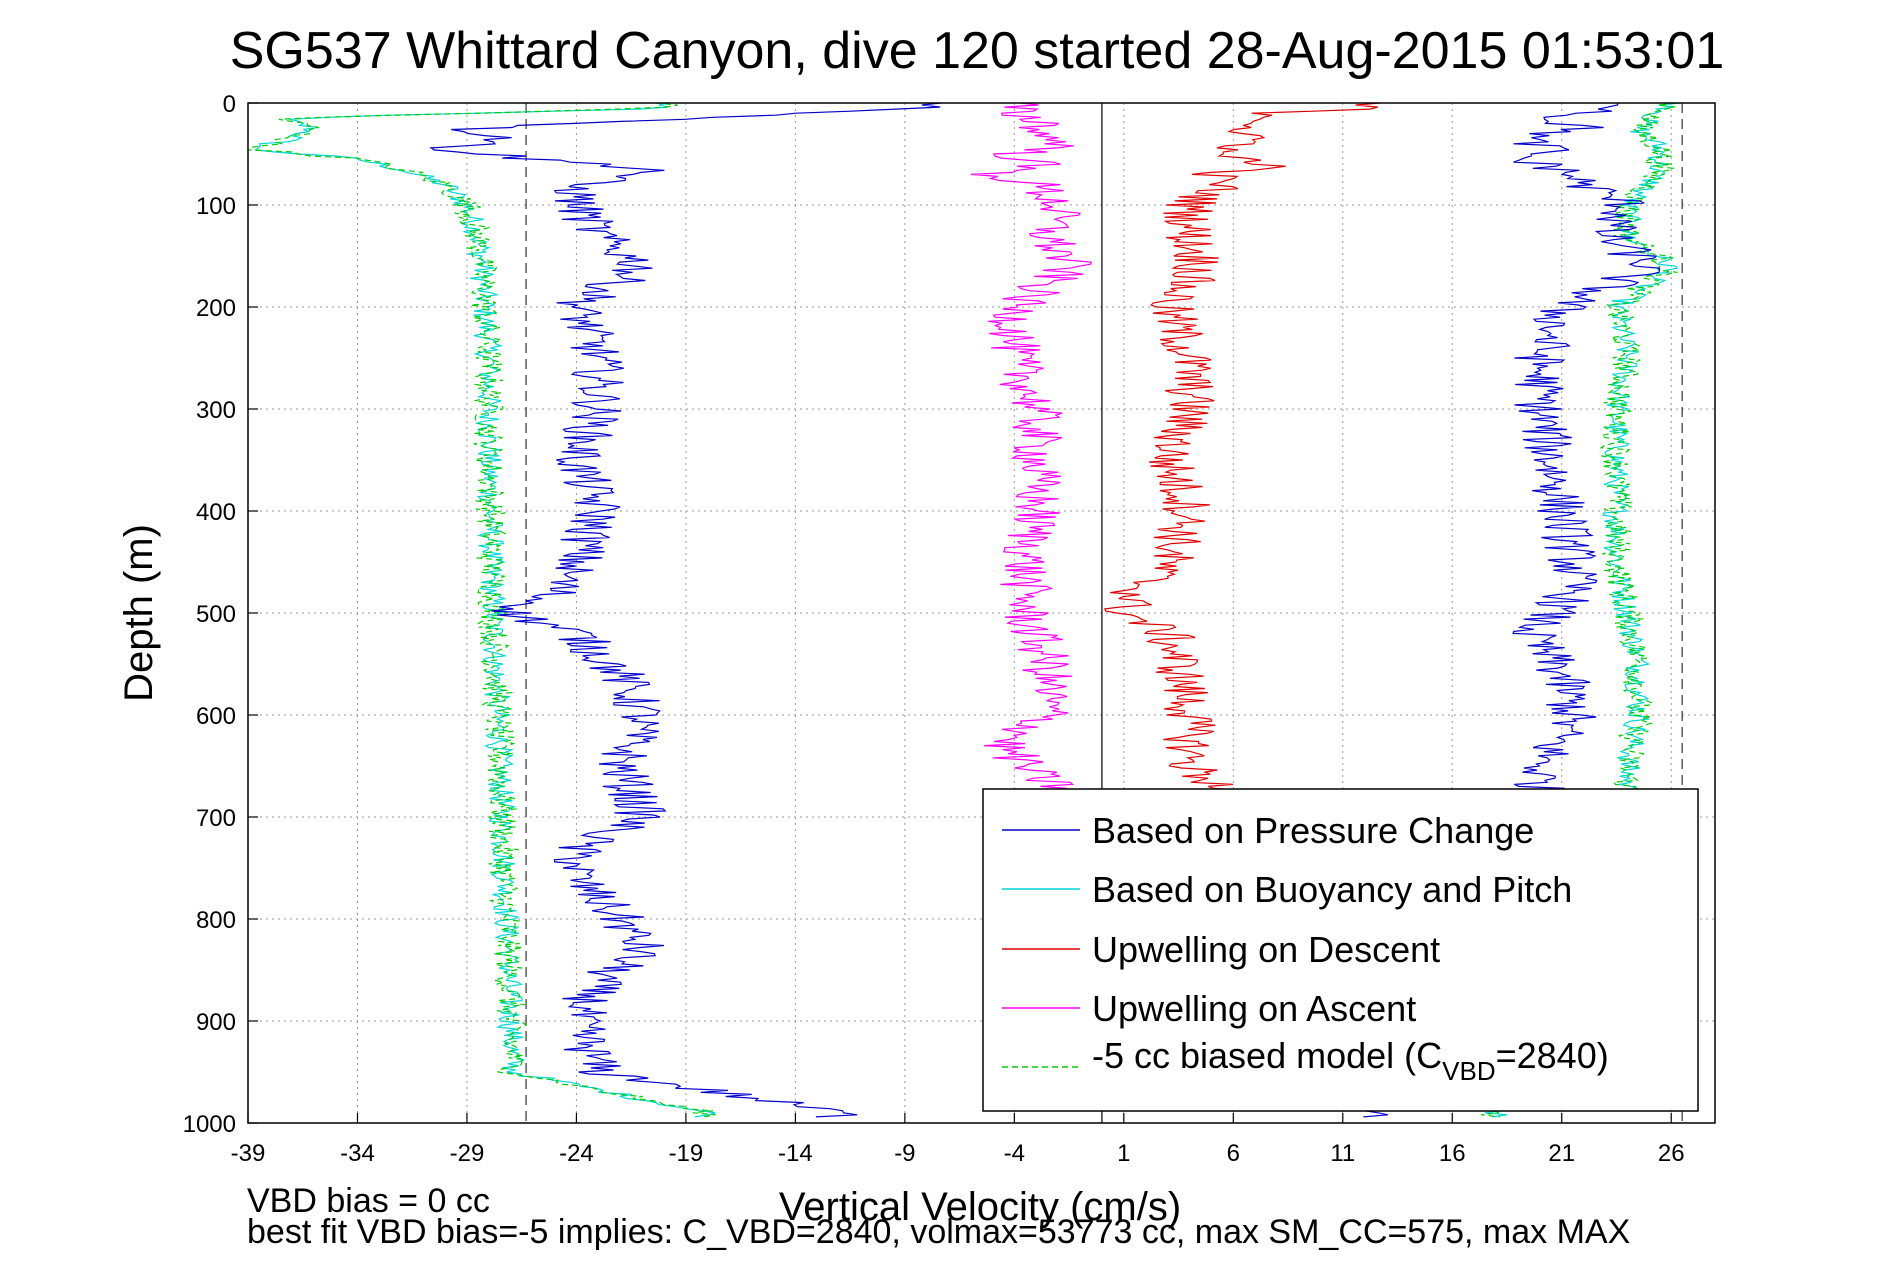 The width and height of the screenshot is (1891, 1267). Describe the element at coordinates (209, 1124) in the screenshot. I see `y-tick-label: 1000` at that location.